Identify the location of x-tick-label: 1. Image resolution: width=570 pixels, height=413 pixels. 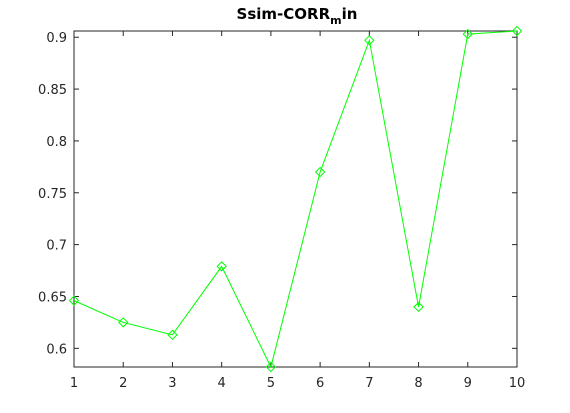
(74, 383).